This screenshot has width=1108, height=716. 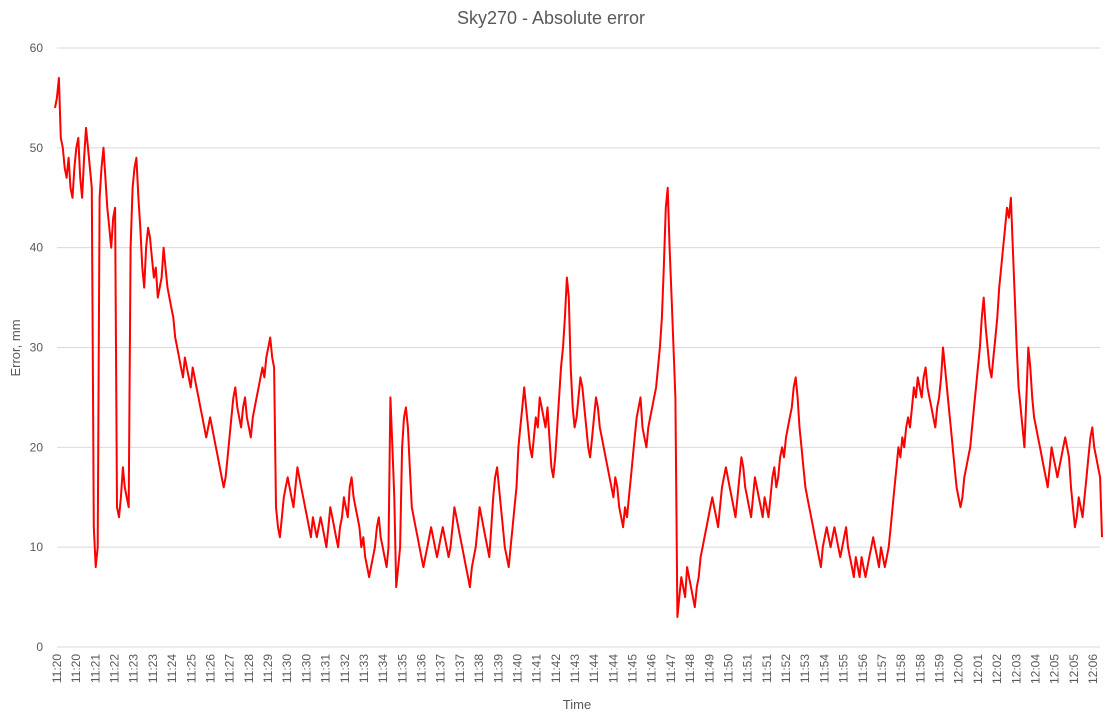 What do you see at coordinates (39, 647) in the screenshot?
I see `y-tick-label: 0` at bounding box center [39, 647].